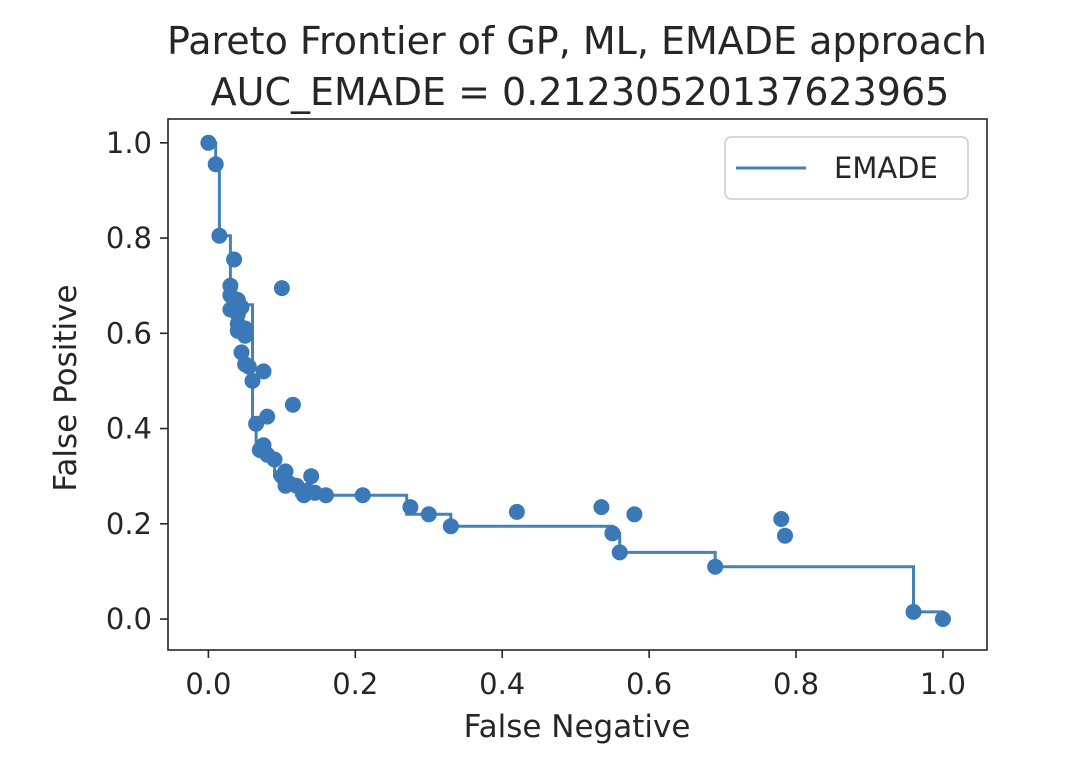 The image size is (1082, 762). What do you see at coordinates (649, 684) in the screenshot?
I see `x-tick-label: 0.6` at bounding box center [649, 684].